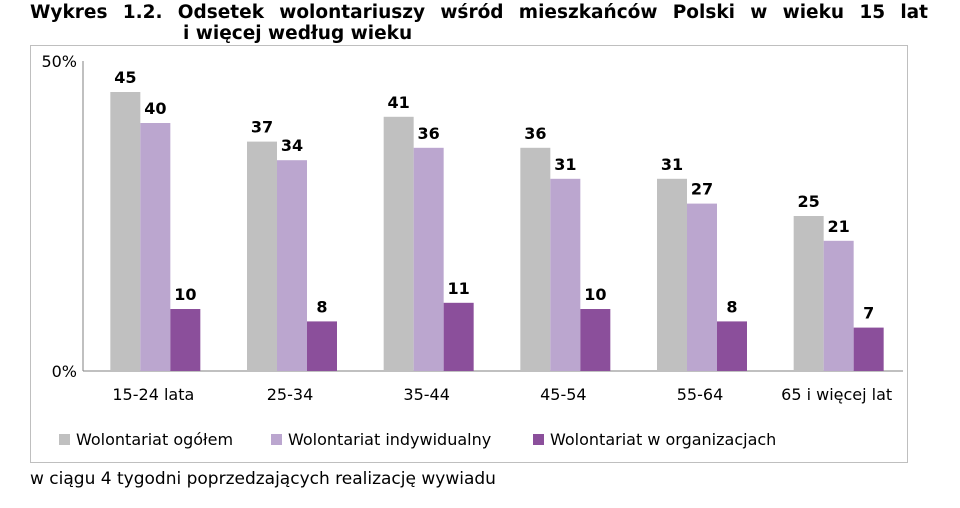  Describe the element at coordinates (292, 145) in the screenshot. I see `data-label: 34` at that location.